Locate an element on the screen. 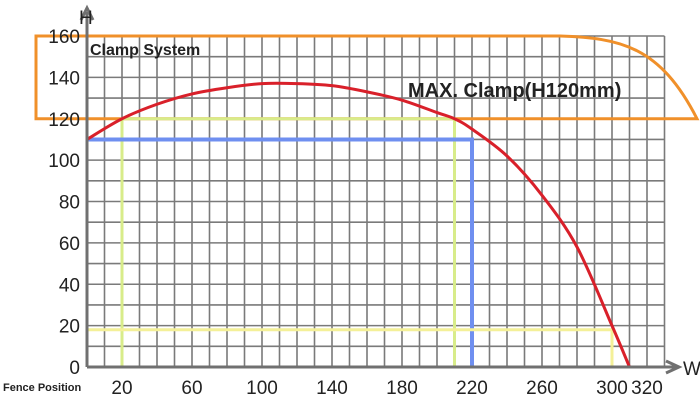 The width and height of the screenshot is (700, 406). x-tick-label: 100 is located at coordinates (262, 388).